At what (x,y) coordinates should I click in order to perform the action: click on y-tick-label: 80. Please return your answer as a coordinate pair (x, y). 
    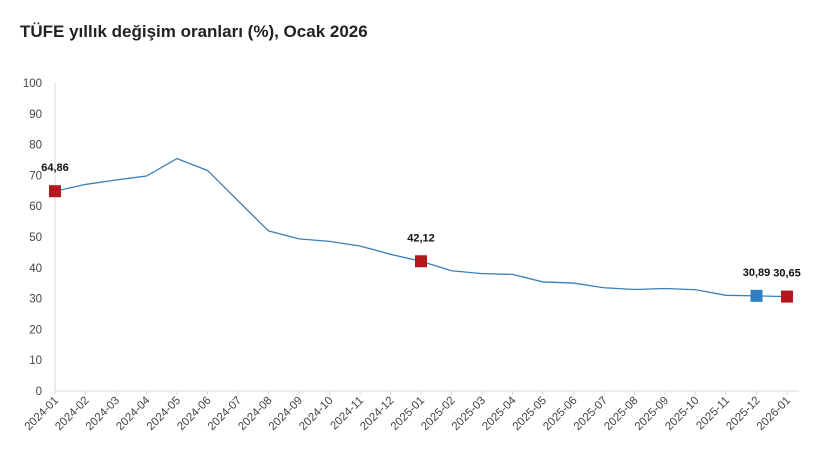
    Looking at the image, I should click on (35, 146).